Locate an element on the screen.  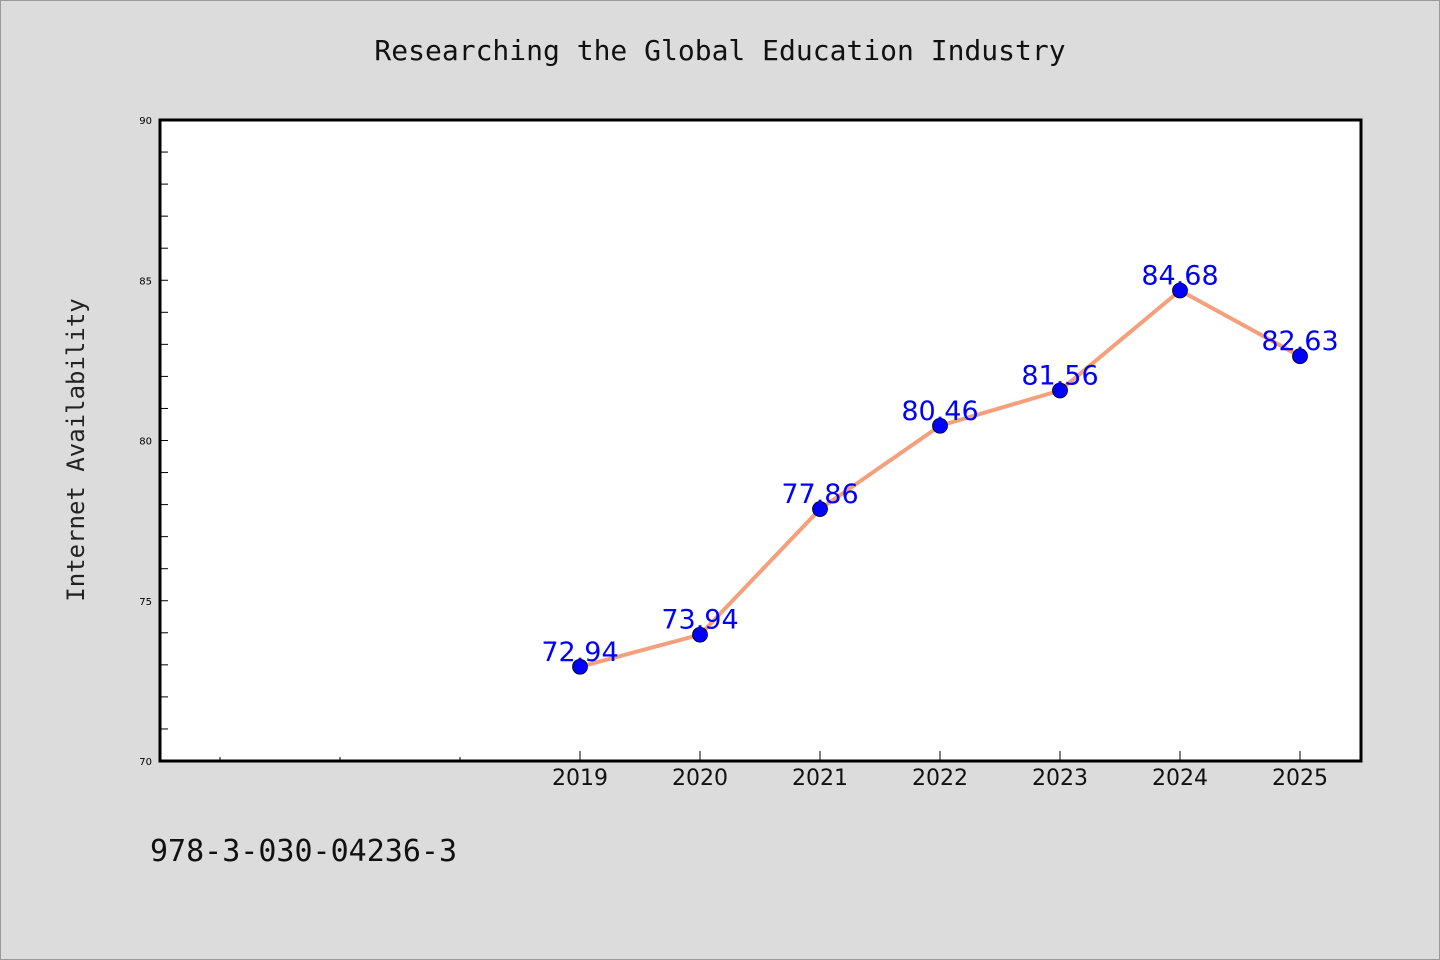
x-tick-label: 2024 is located at coordinates (1180, 778).